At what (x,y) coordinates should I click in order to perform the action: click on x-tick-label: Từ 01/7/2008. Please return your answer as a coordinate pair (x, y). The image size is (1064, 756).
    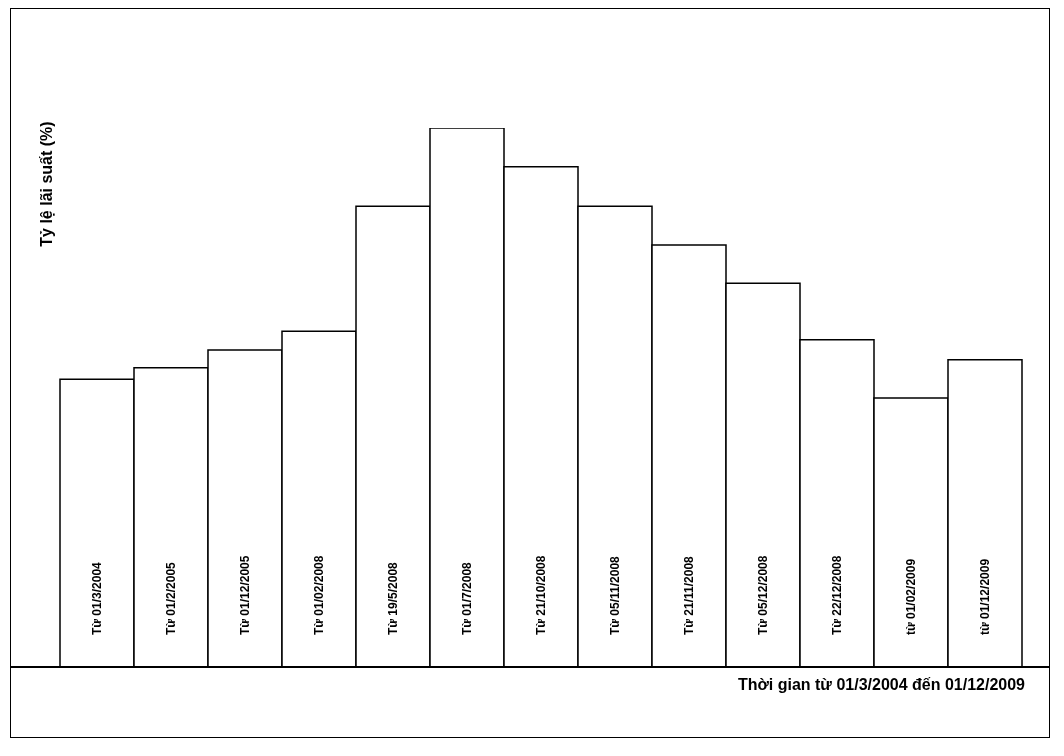
    Looking at the image, I should click on (467, 598).